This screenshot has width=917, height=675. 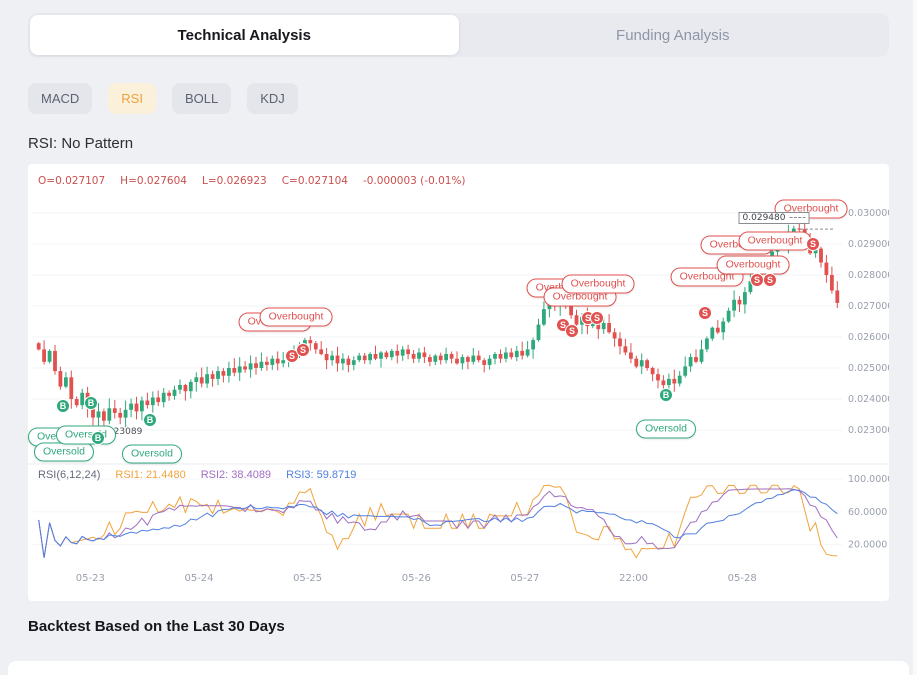 I want to click on ohlc-close: C=0.027104, so click(x=314, y=181).